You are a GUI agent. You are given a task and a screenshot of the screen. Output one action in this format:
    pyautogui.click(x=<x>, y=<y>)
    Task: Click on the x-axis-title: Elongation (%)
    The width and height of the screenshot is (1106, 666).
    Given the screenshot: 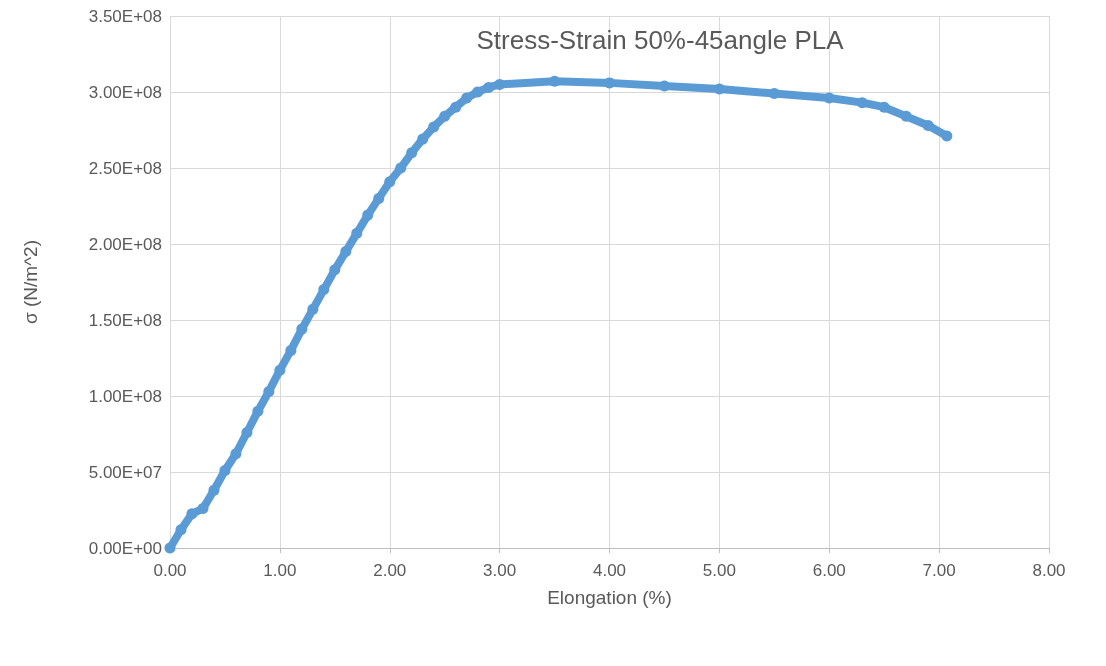 What is the action you would take?
    pyautogui.click(x=609, y=597)
    